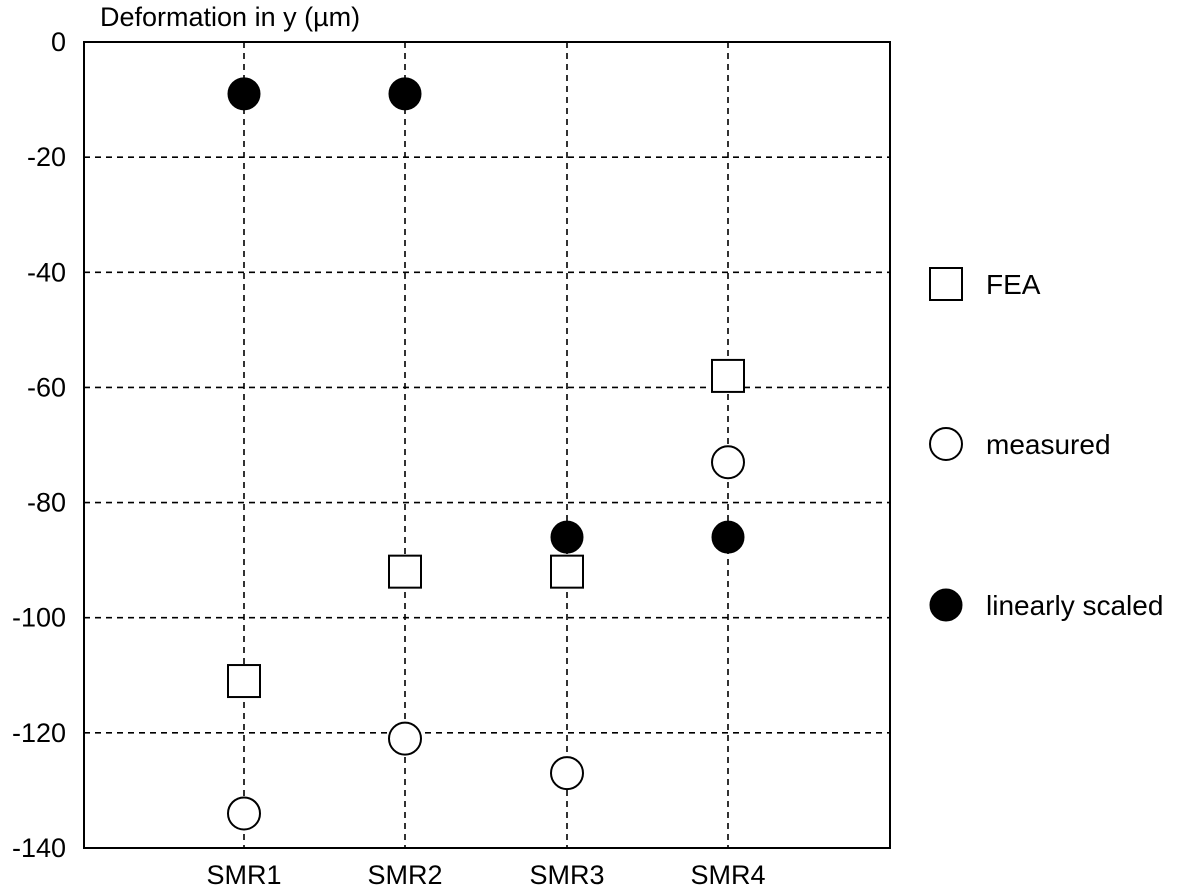 The image size is (1200, 889). What do you see at coordinates (1013, 284) in the screenshot?
I see `legend-label-fea: FEA` at bounding box center [1013, 284].